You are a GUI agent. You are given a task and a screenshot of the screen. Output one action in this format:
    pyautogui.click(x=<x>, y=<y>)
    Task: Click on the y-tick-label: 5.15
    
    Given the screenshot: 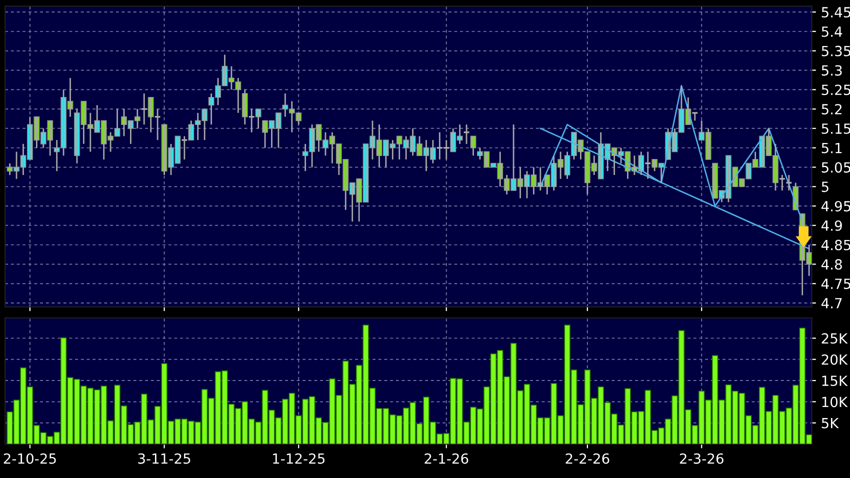 What is the action you would take?
    pyautogui.click(x=836, y=129)
    